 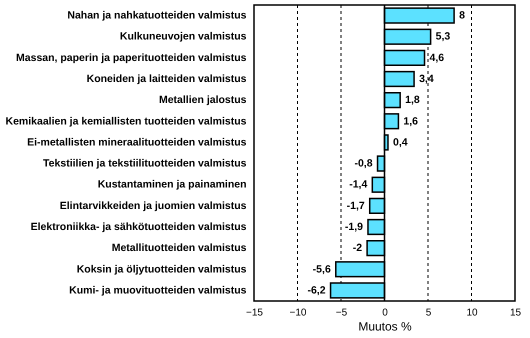 I want to click on x-axis-title: Muutos %, so click(x=385, y=327).